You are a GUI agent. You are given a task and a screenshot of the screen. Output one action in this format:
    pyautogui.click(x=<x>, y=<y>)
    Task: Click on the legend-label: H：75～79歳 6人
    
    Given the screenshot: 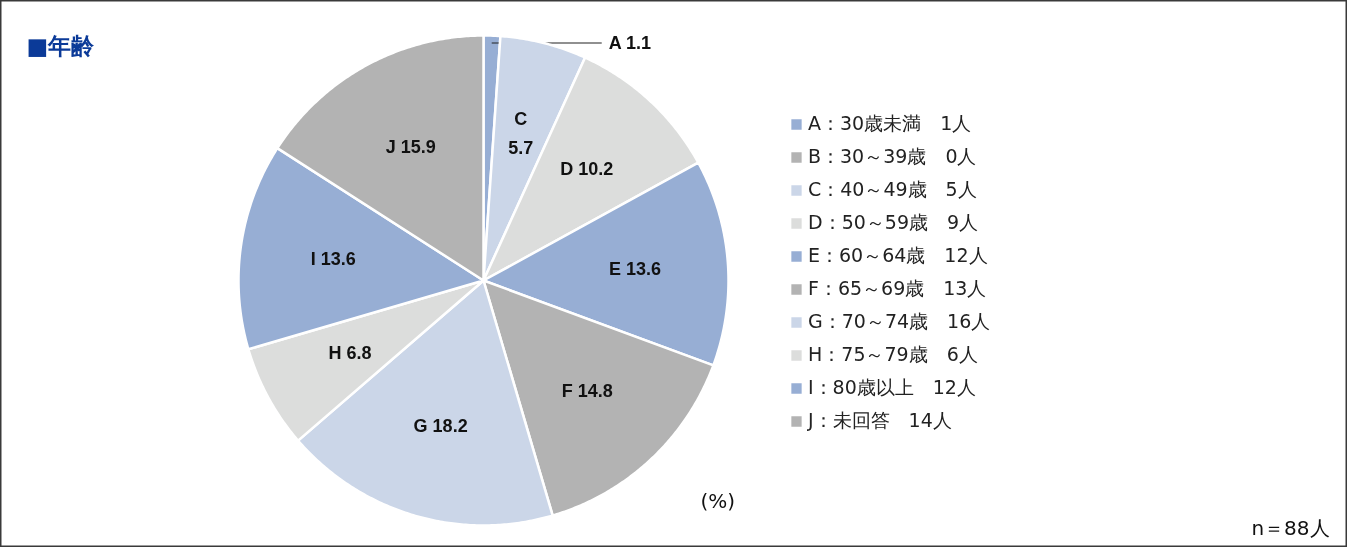 What is the action you would take?
    pyautogui.click(x=893, y=354)
    